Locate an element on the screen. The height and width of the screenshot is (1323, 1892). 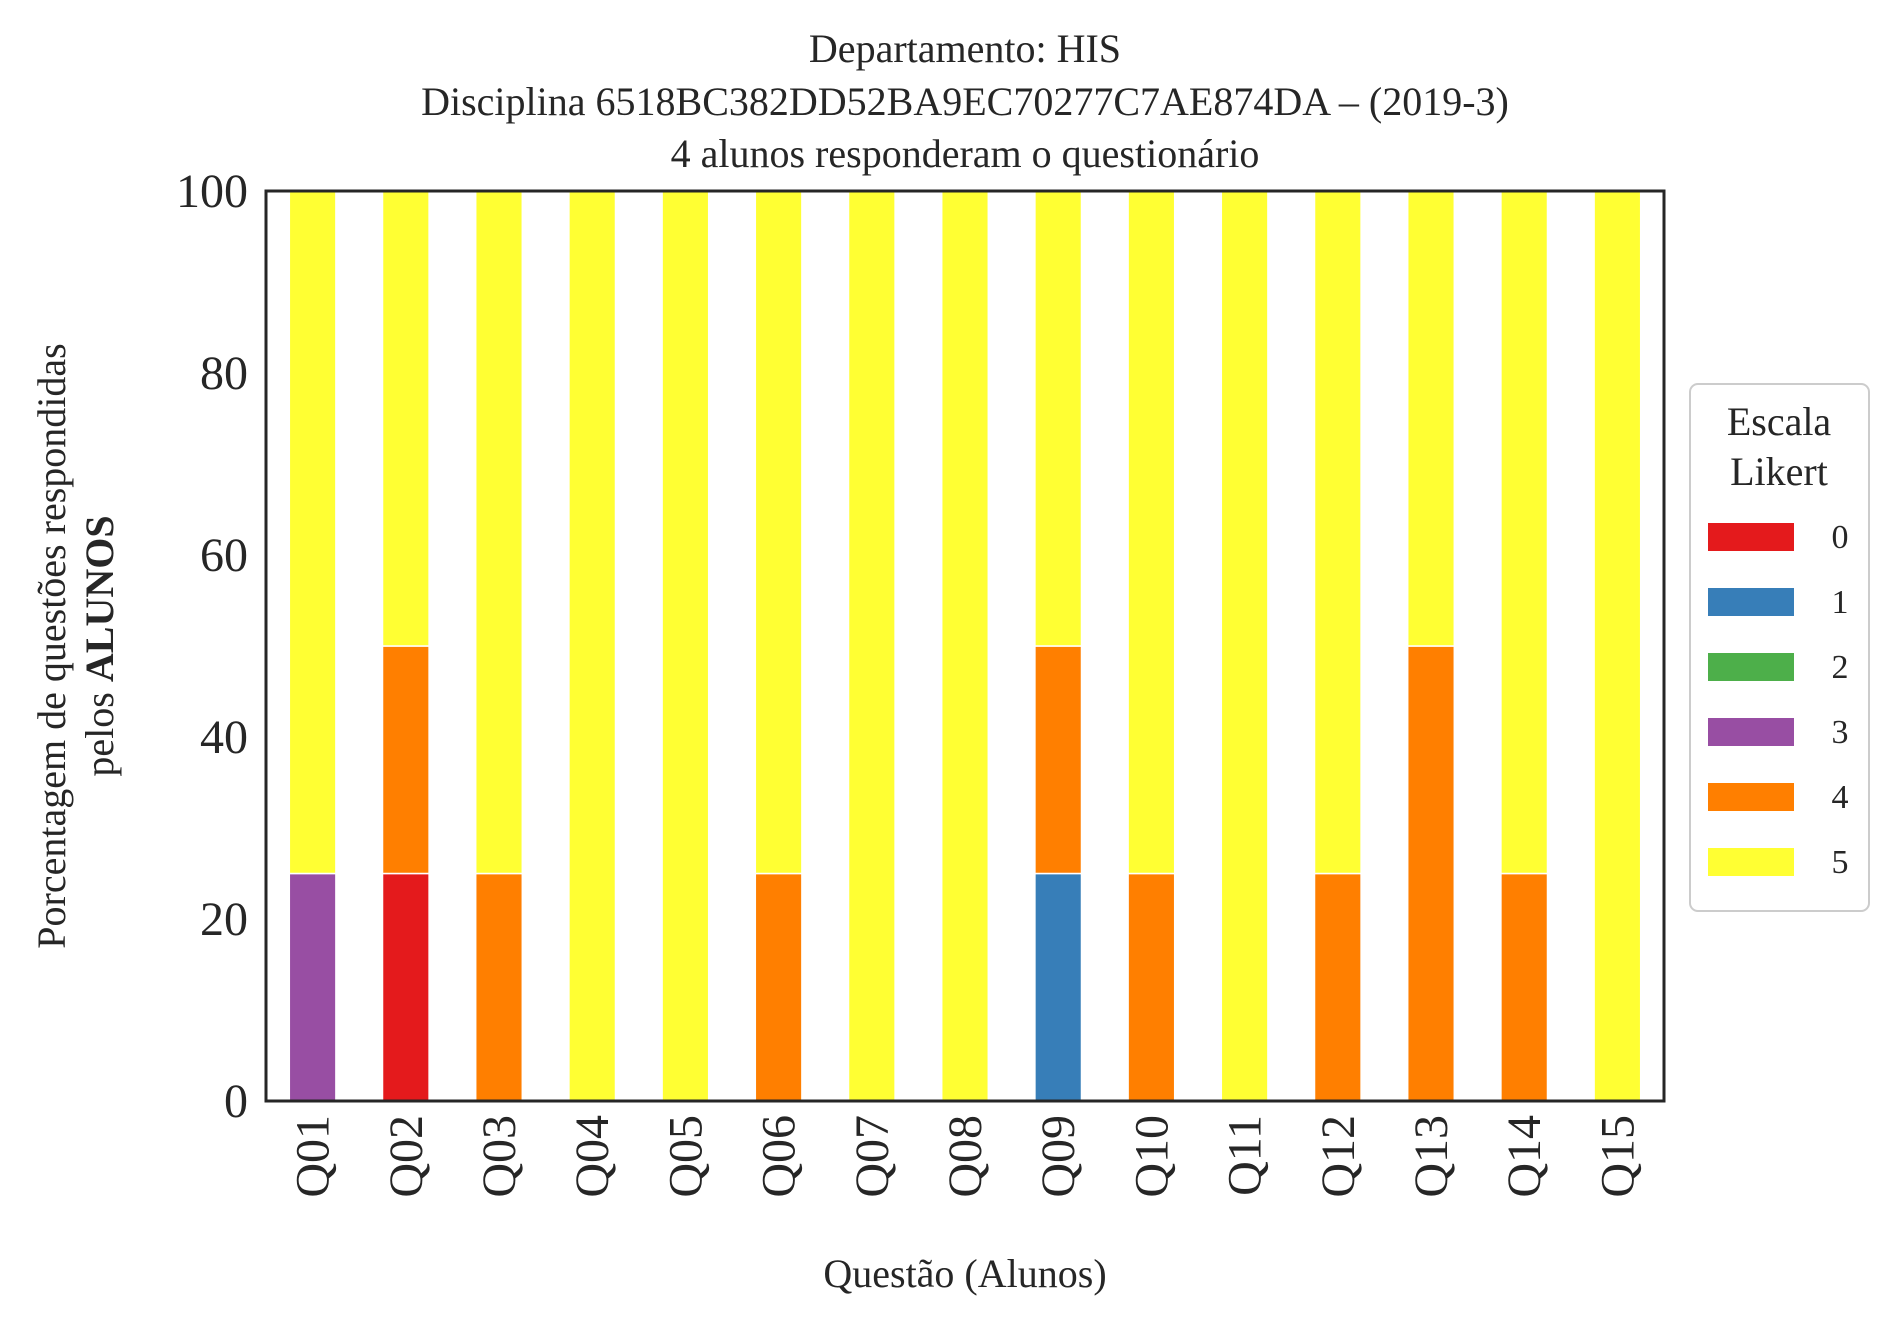
legend-label-5: 5 is located at coordinates (1840, 862).